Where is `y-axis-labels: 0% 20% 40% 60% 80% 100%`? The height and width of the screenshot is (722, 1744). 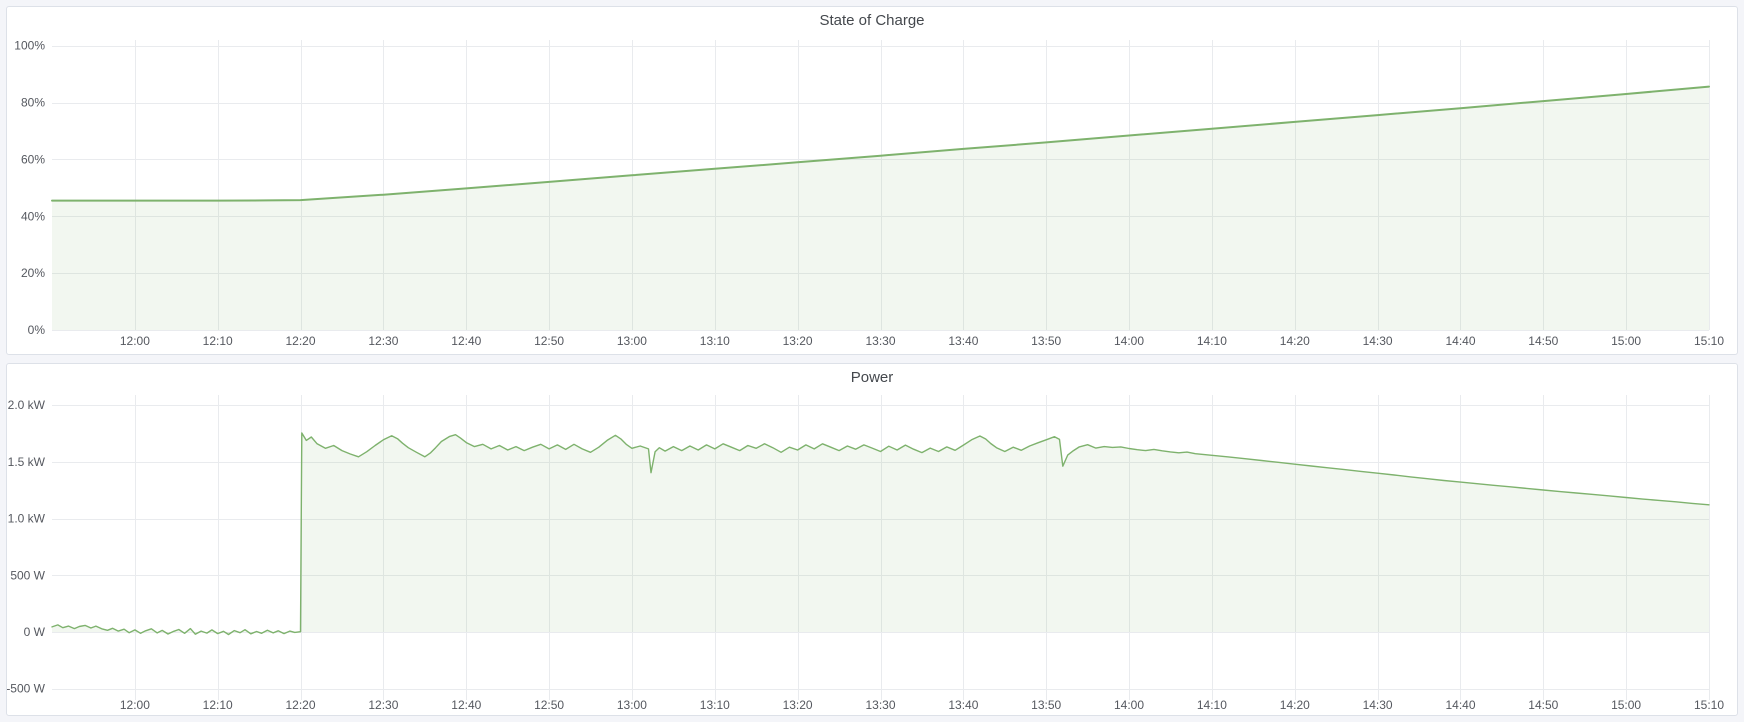 y-axis-labels: 0% 20% 40% 60% 80% 100% is located at coordinates (29, 188).